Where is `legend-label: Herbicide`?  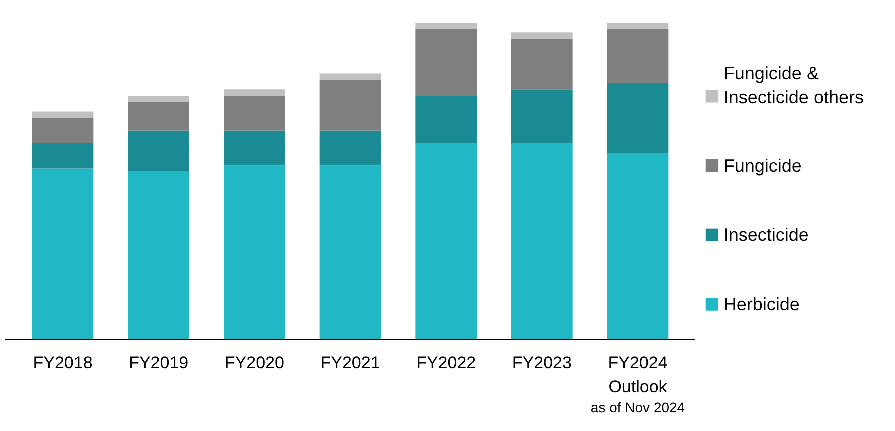 legend-label: Herbicide is located at coordinates (762, 304).